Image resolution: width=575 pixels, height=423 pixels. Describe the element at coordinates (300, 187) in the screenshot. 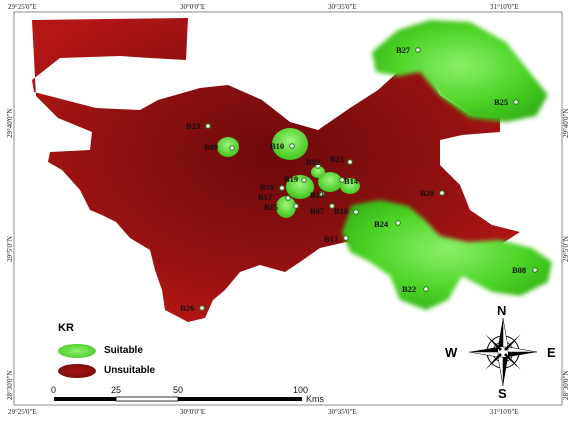

I see `suitable-blob-b17` at that location.